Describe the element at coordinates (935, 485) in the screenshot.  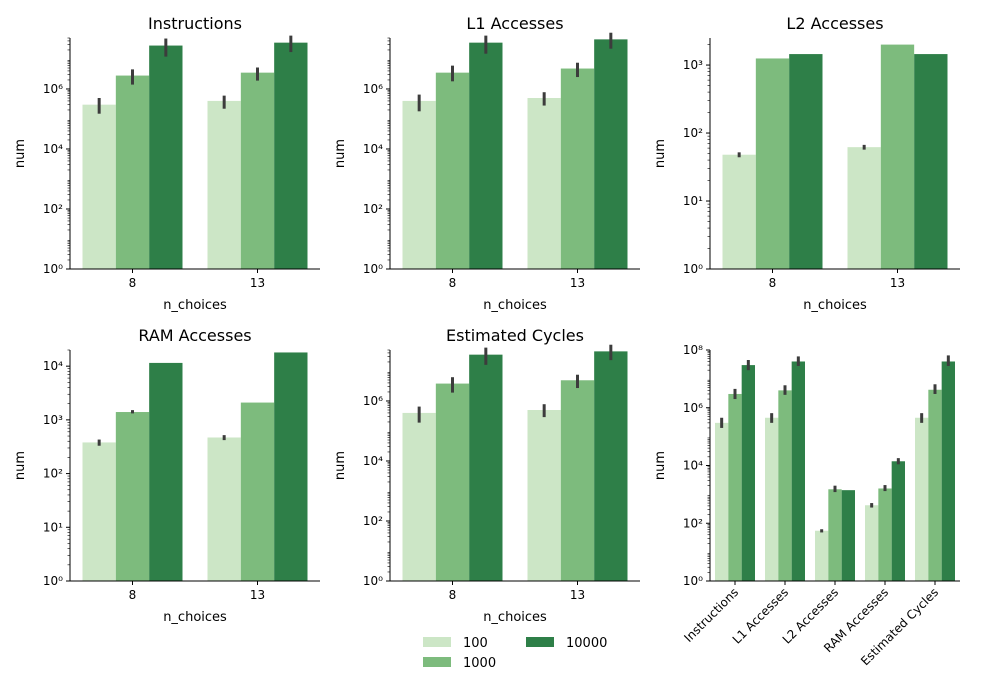
I see `bar-1000-Estimated Cycles` at that location.